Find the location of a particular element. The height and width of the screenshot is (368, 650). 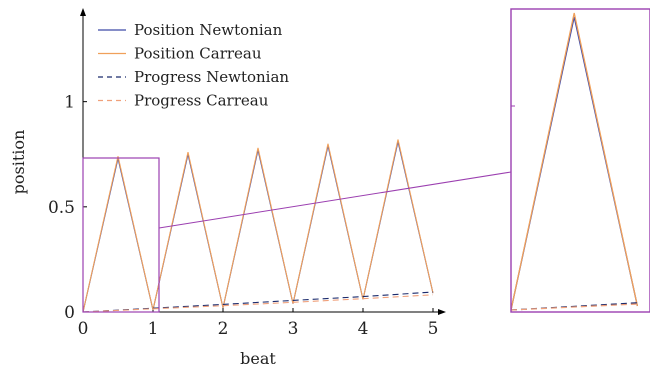

zoom-connector-line is located at coordinates (335, 200).